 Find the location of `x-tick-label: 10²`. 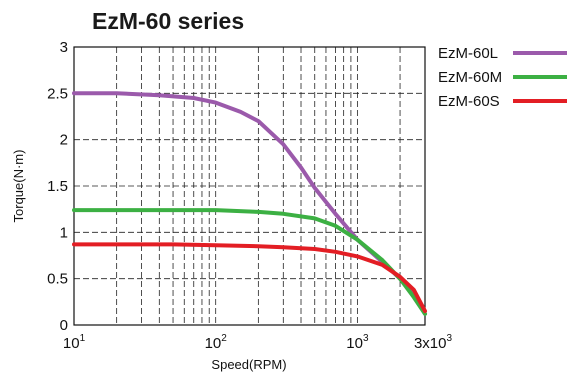

x-tick-label: 10² is located at coordinates (216, 342).